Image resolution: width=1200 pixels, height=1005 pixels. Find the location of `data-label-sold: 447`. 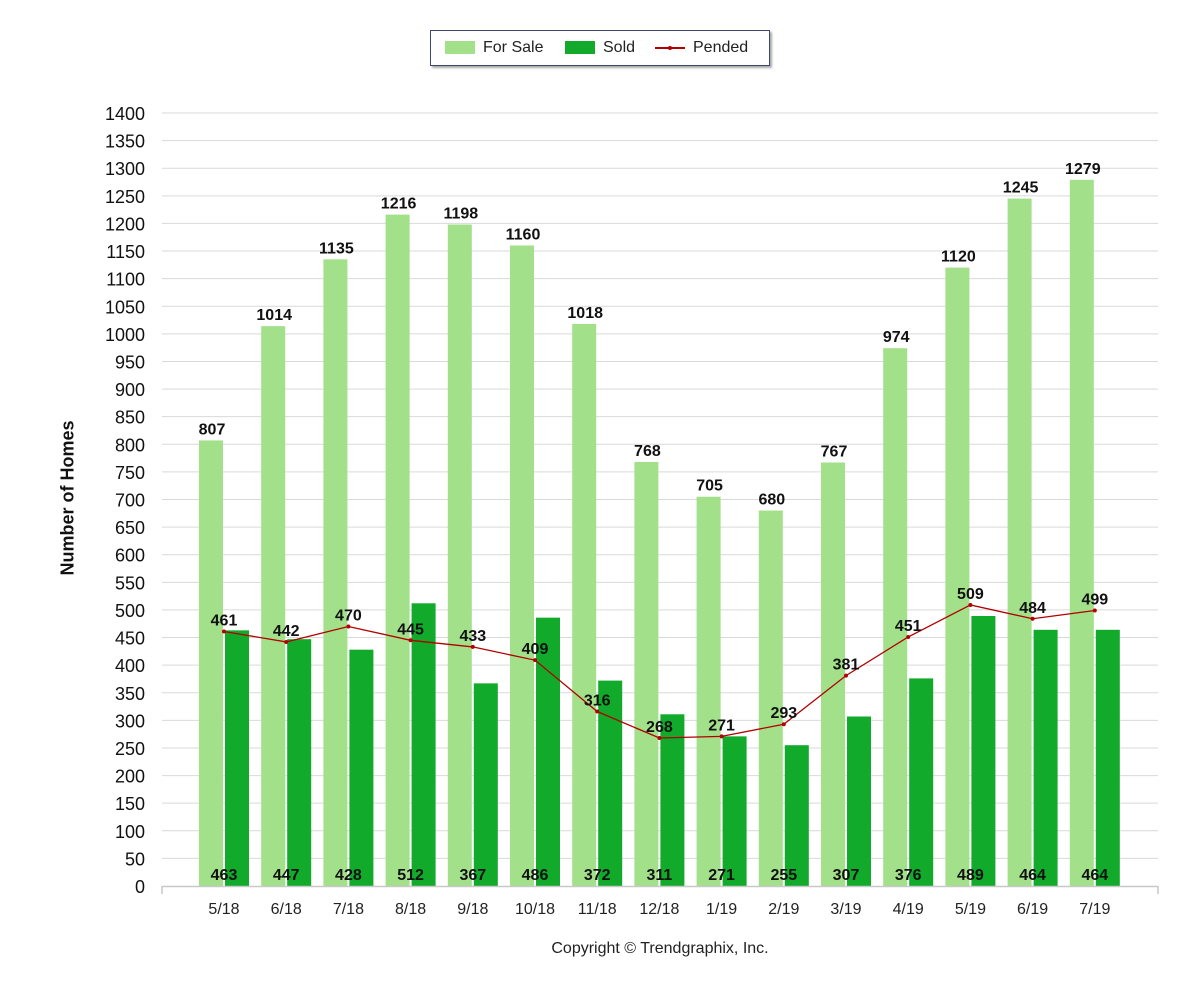

data-label-sold: 447 is located at coordinates (286, 875).